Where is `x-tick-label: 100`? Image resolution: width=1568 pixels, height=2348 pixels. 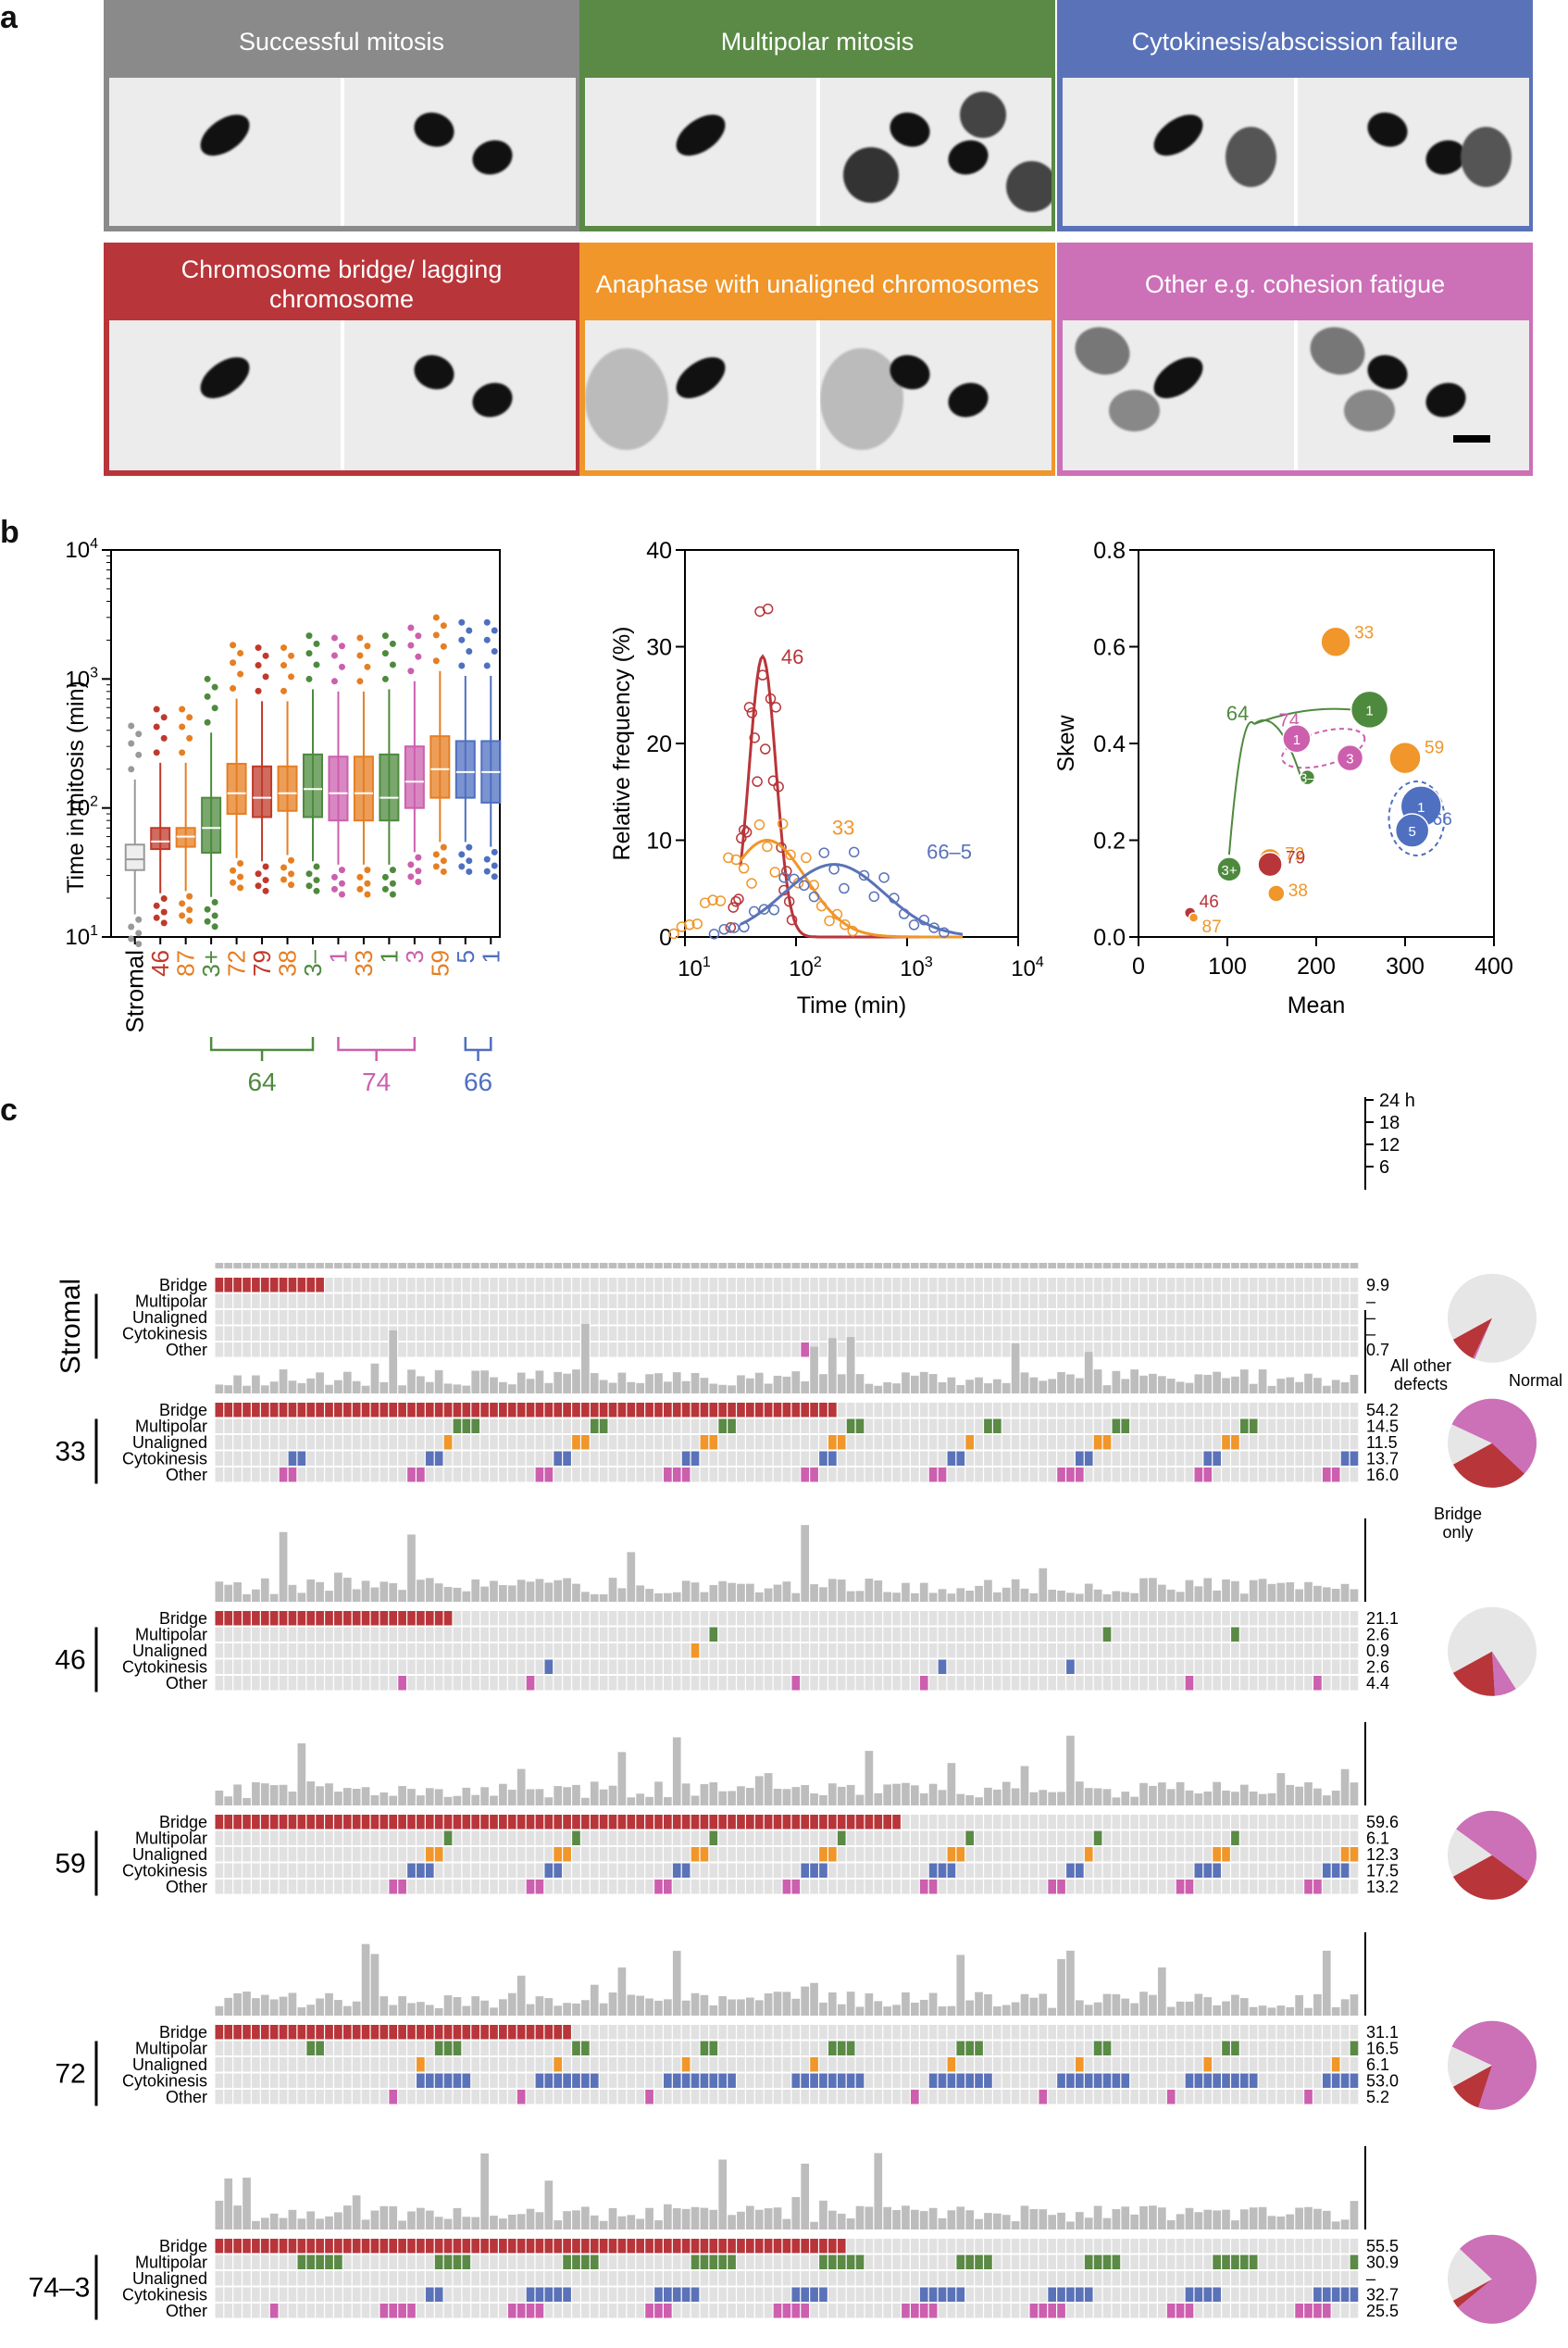
x-tick-label: 100 is located at coordinates (1227, 967).